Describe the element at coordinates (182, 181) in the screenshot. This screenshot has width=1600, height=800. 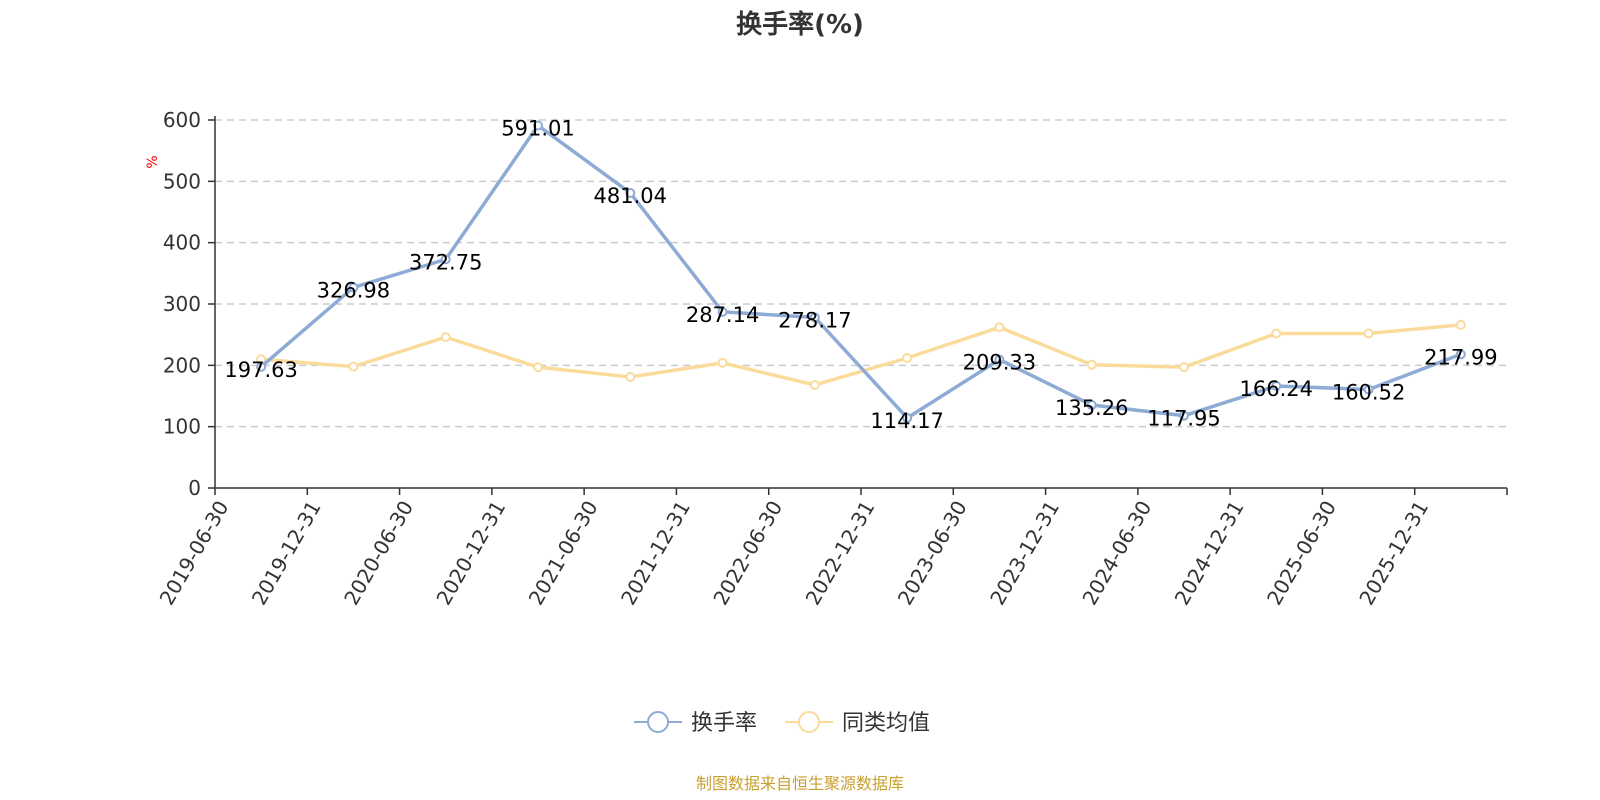
I see `y-tick-label: 500` at that location.